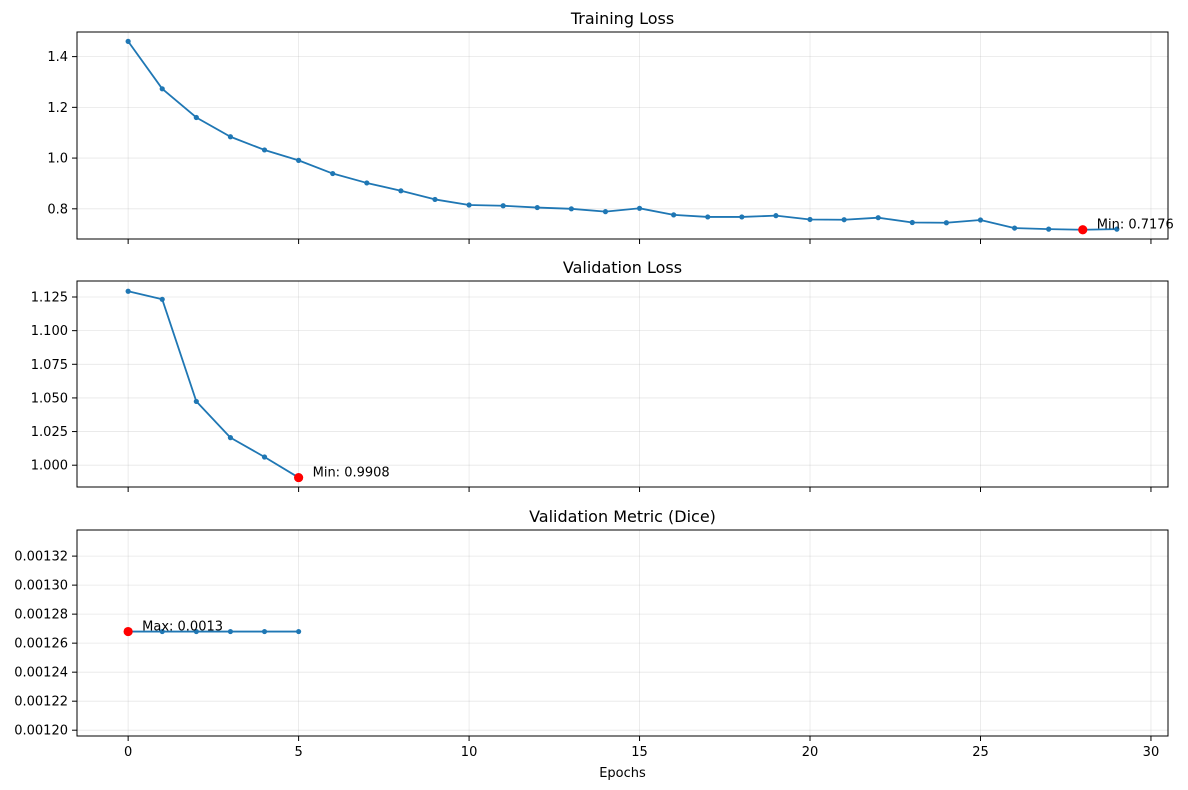 The width and height of the screenshot is (1188, 790). What do you see at coordinates (57, 57) in the screenshot?
I see `y-tick-label: 1.4` at bounding box center [57, 57].